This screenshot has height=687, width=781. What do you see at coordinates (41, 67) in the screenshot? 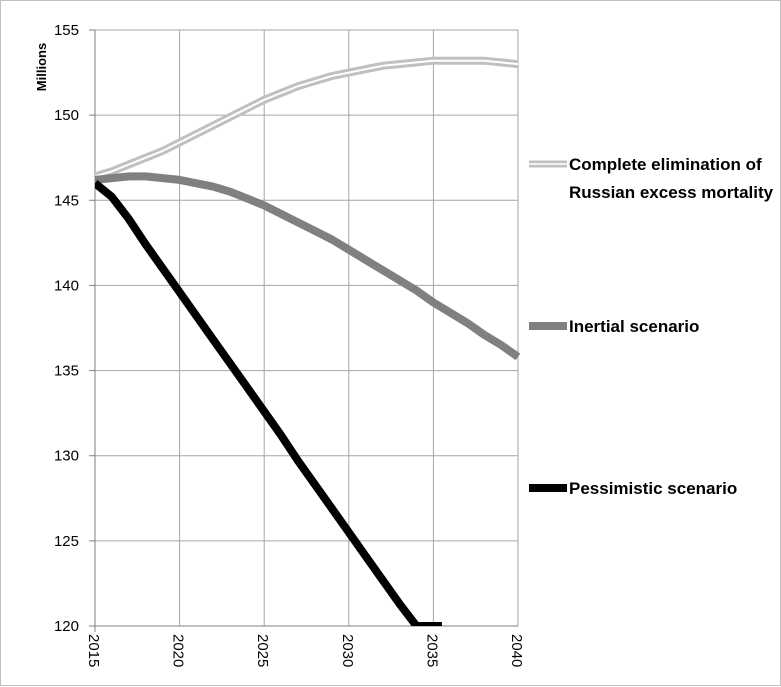
I see `y-axis-label: Millions` at bounding box center [41, 67].